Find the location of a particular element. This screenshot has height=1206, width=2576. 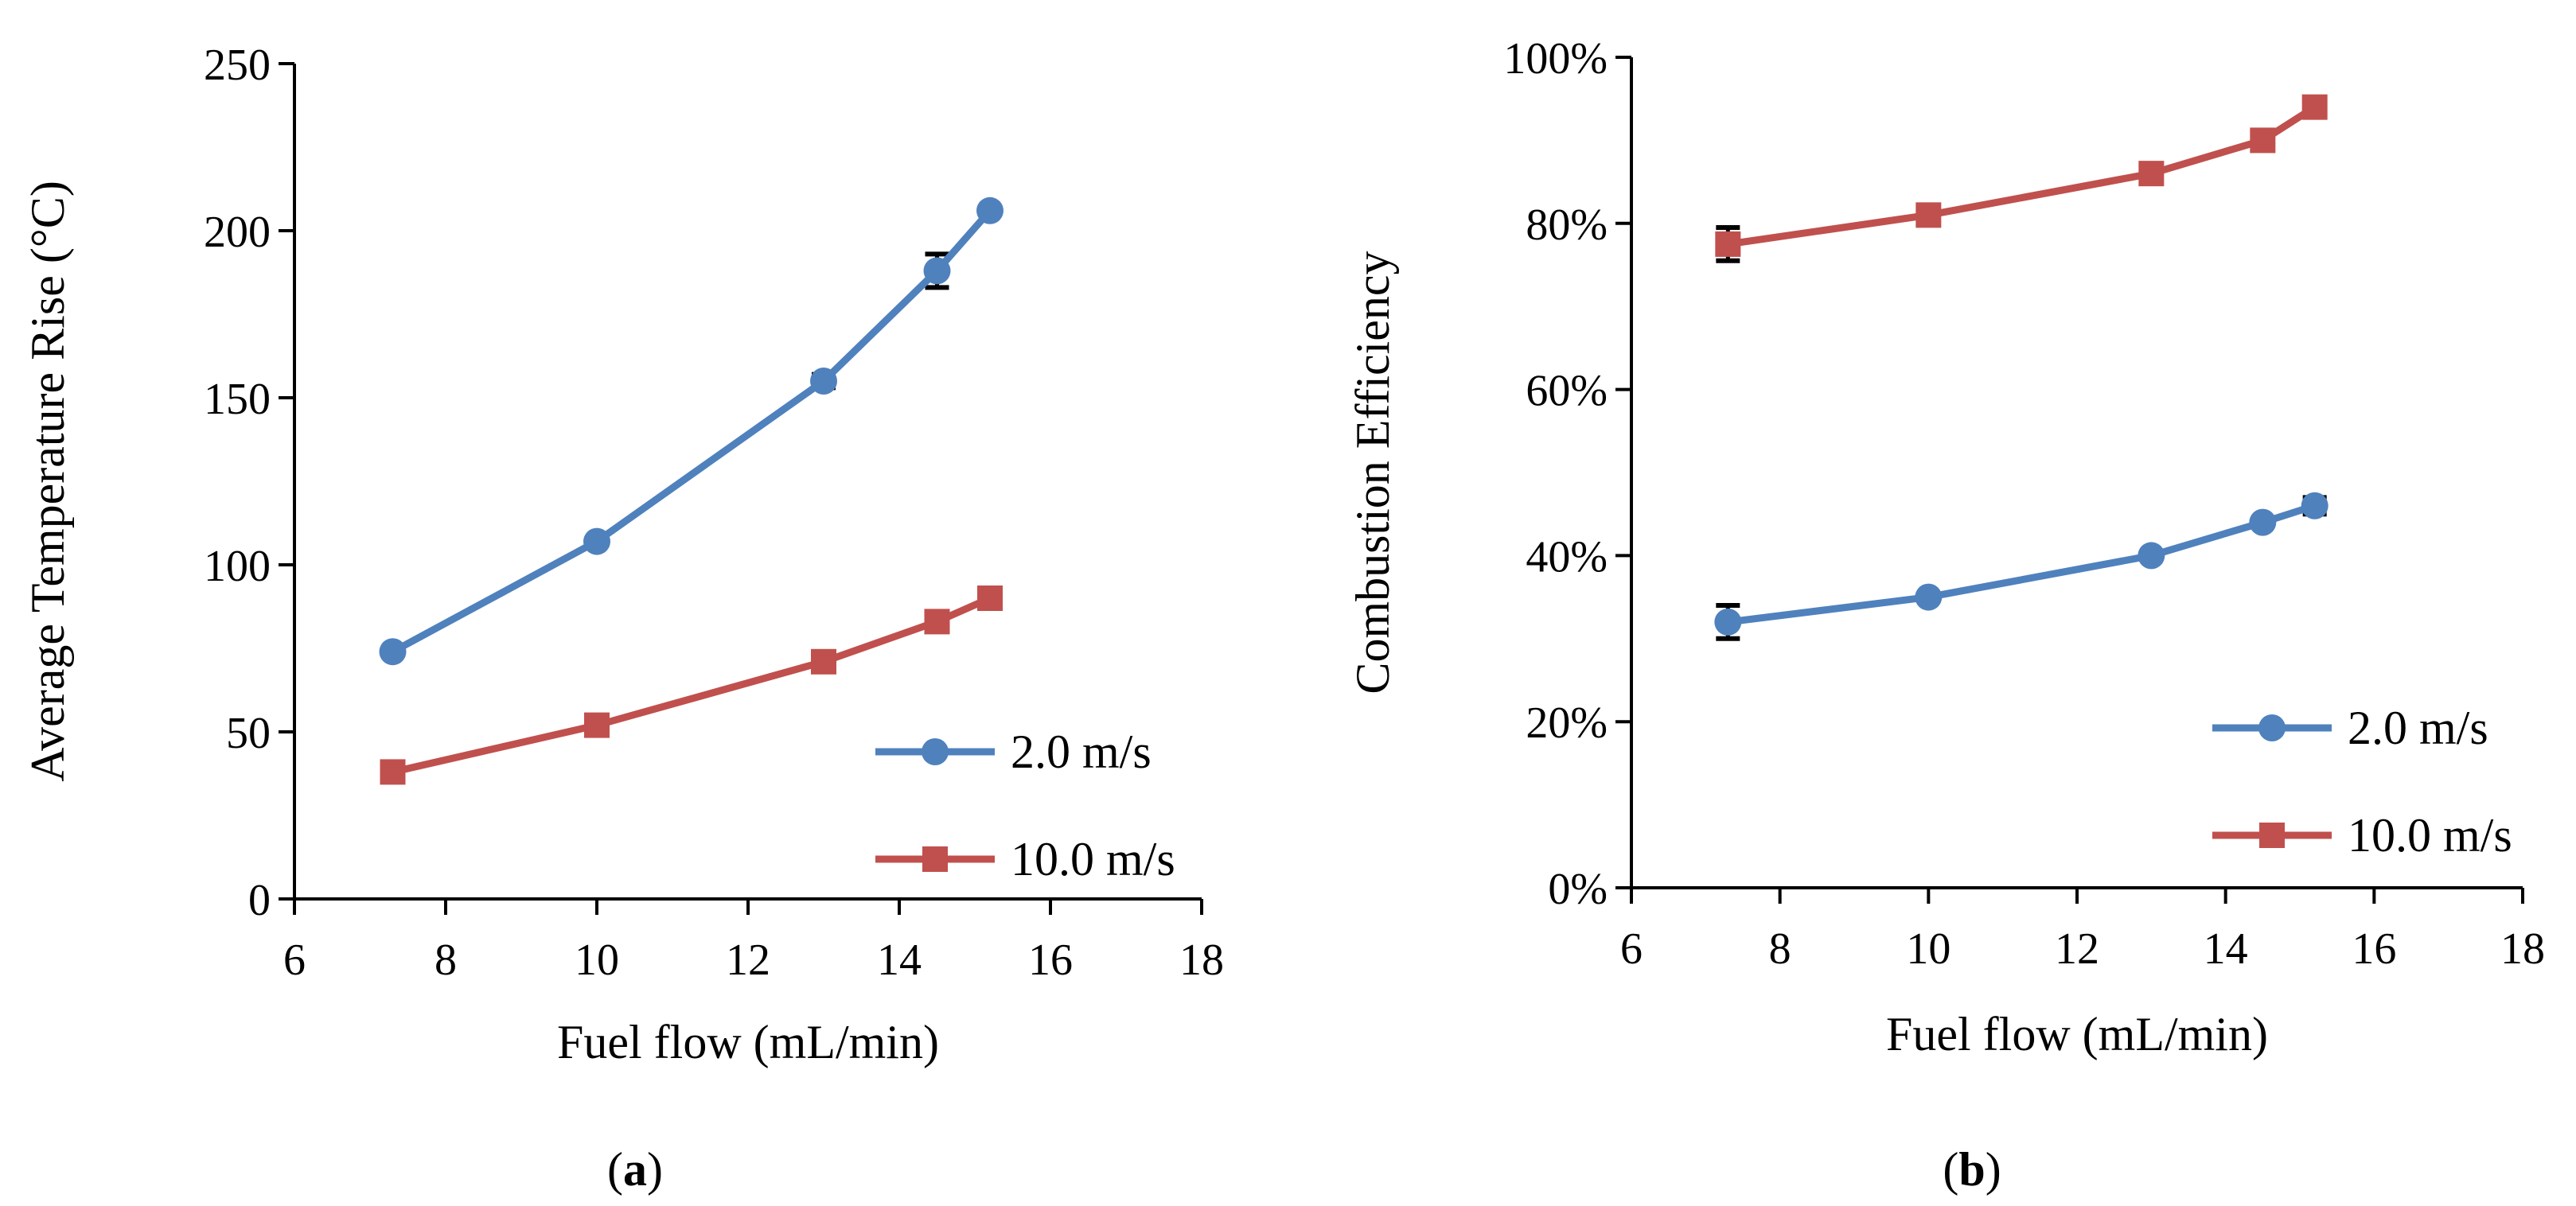

y-tick-label: 80% is located at coordinates (1567, 225).